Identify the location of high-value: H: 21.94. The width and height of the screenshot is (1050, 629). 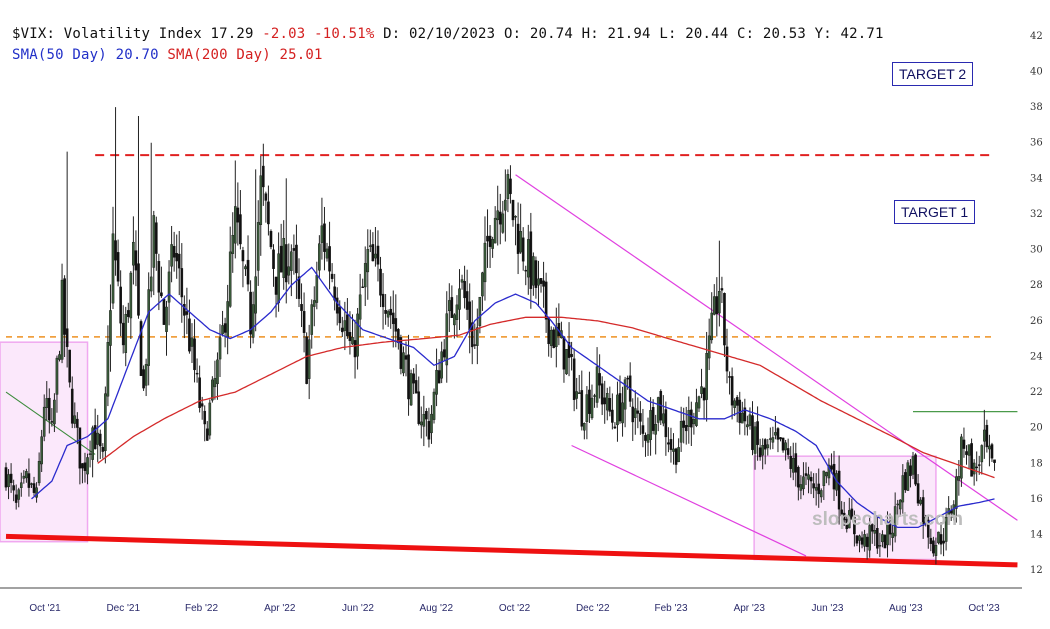
(616, 34).